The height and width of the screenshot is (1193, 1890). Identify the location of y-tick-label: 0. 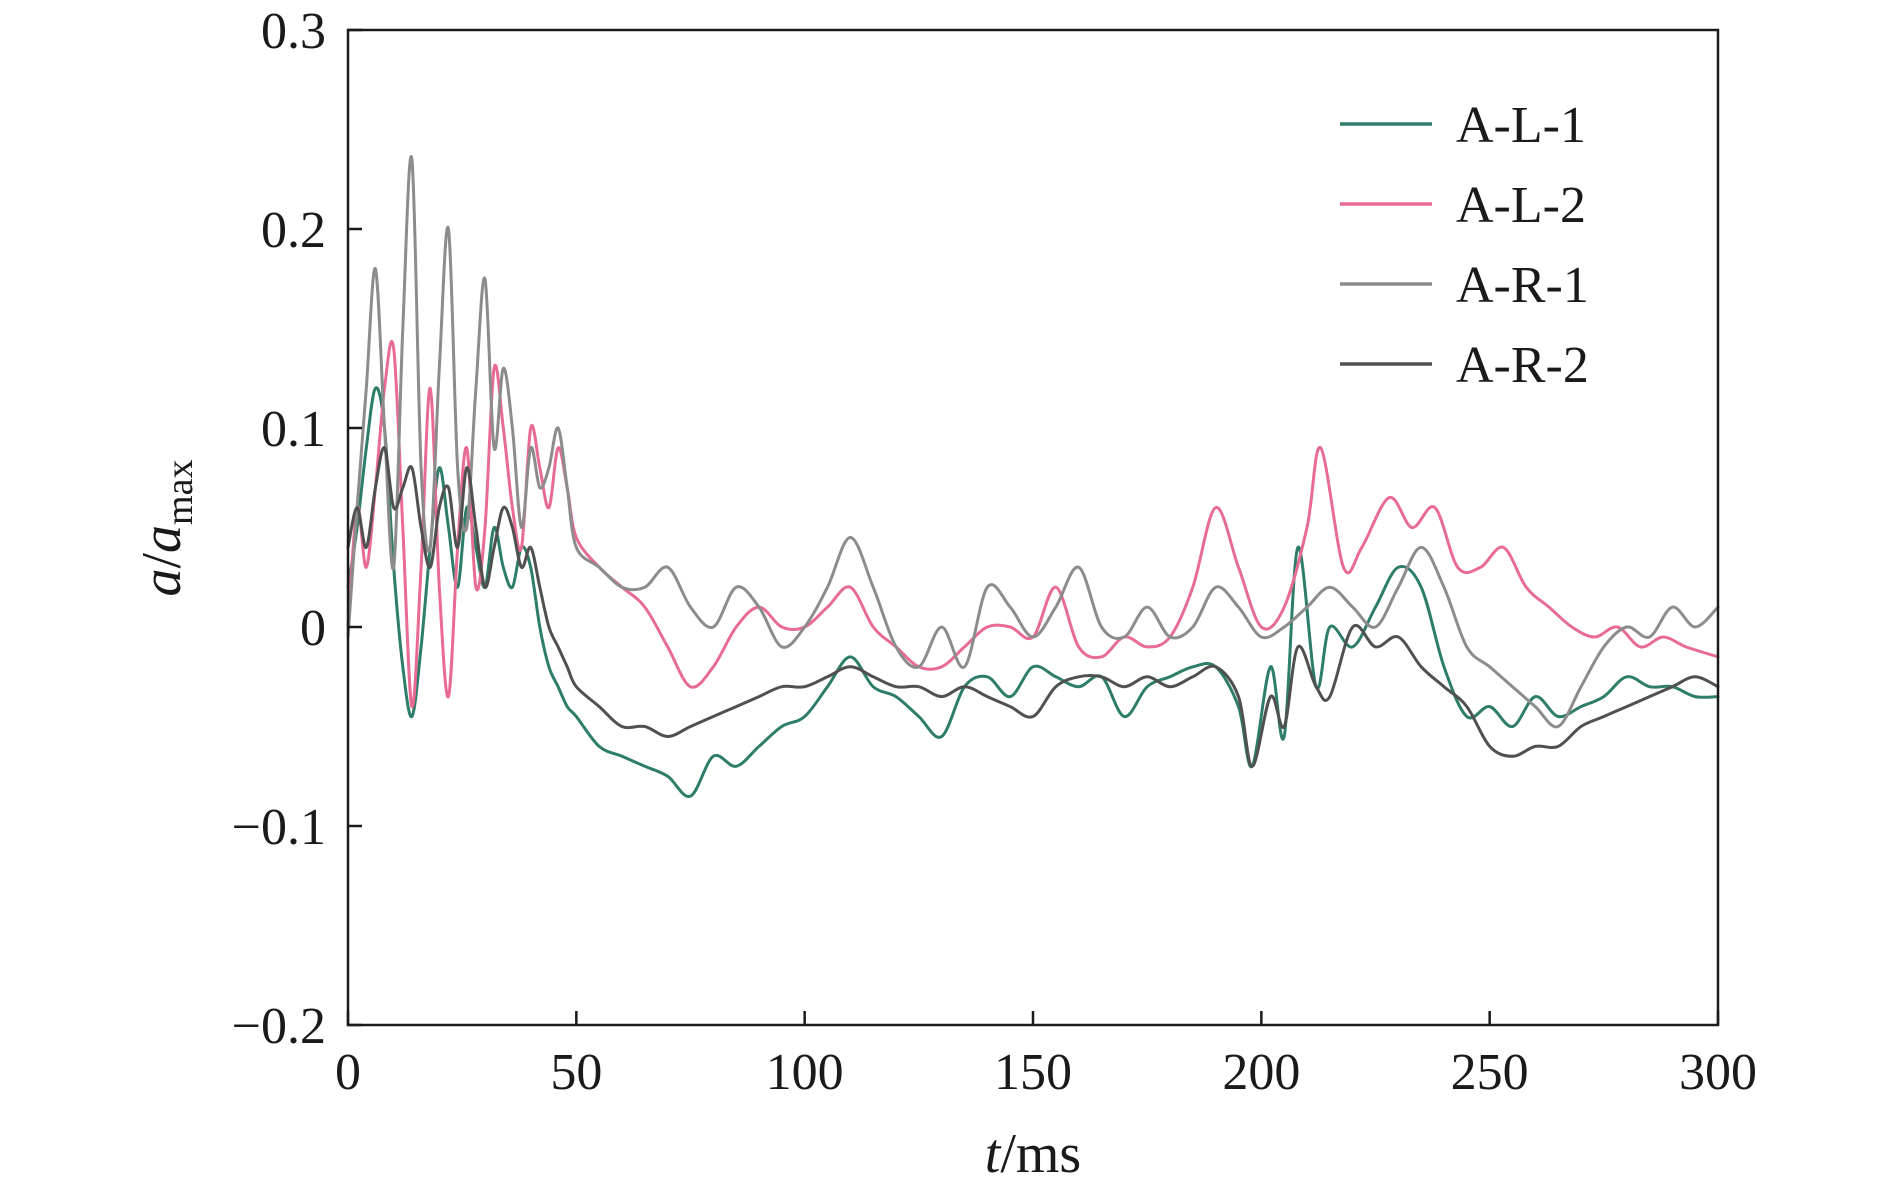
(313, 628).